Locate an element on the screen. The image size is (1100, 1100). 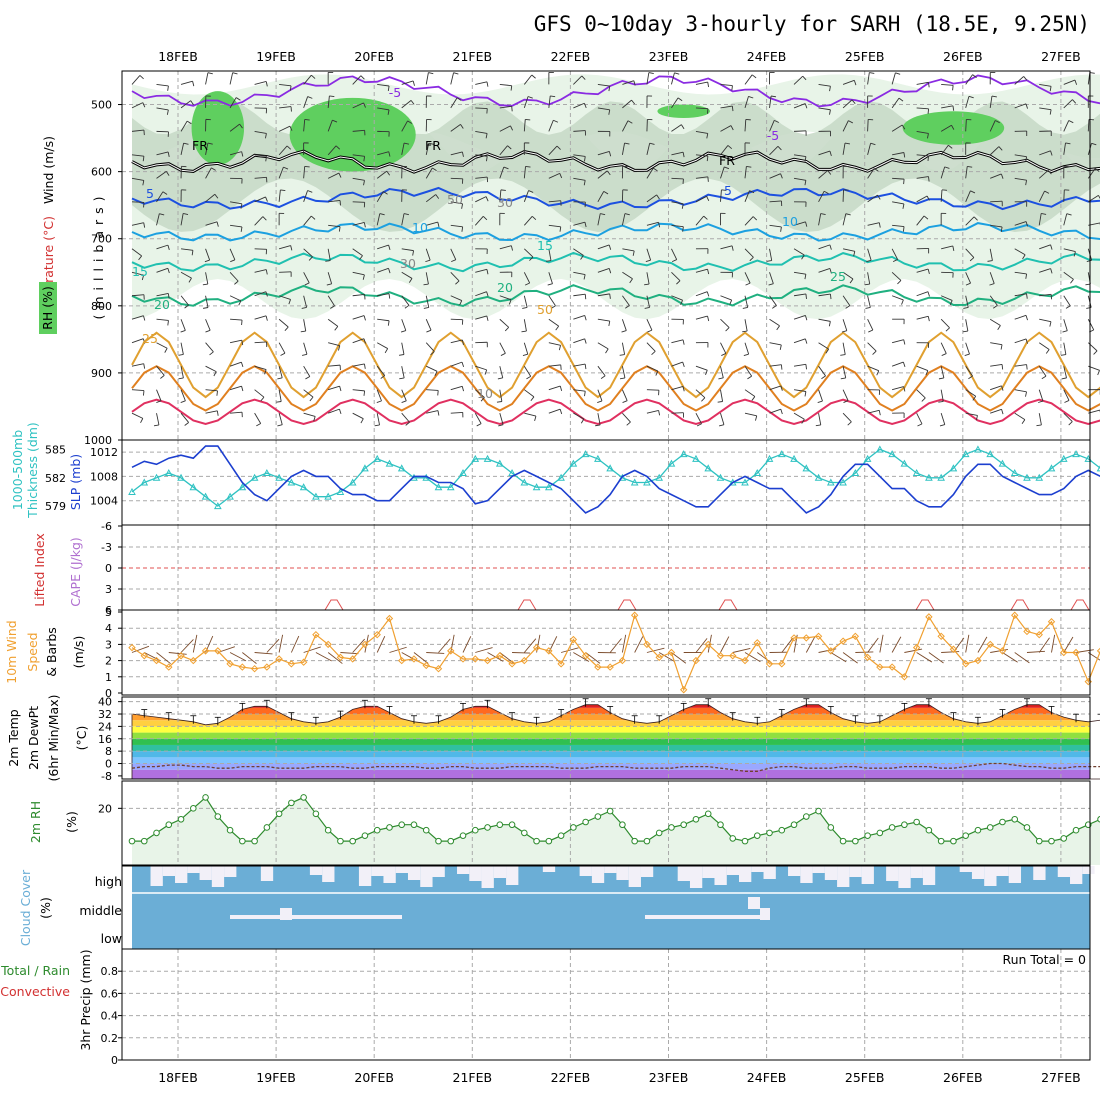
slp-tick: 1008 is located at coordinates (104, 476).